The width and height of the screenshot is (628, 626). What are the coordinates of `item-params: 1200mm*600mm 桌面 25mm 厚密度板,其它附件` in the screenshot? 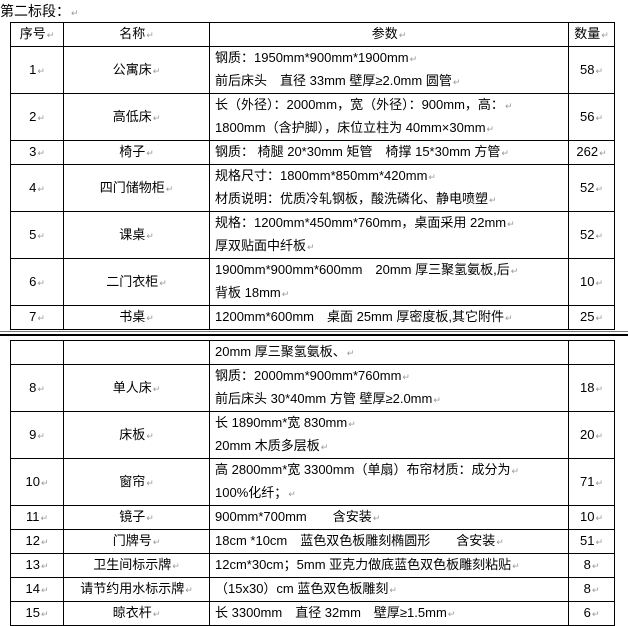 It's located at (389, 317).